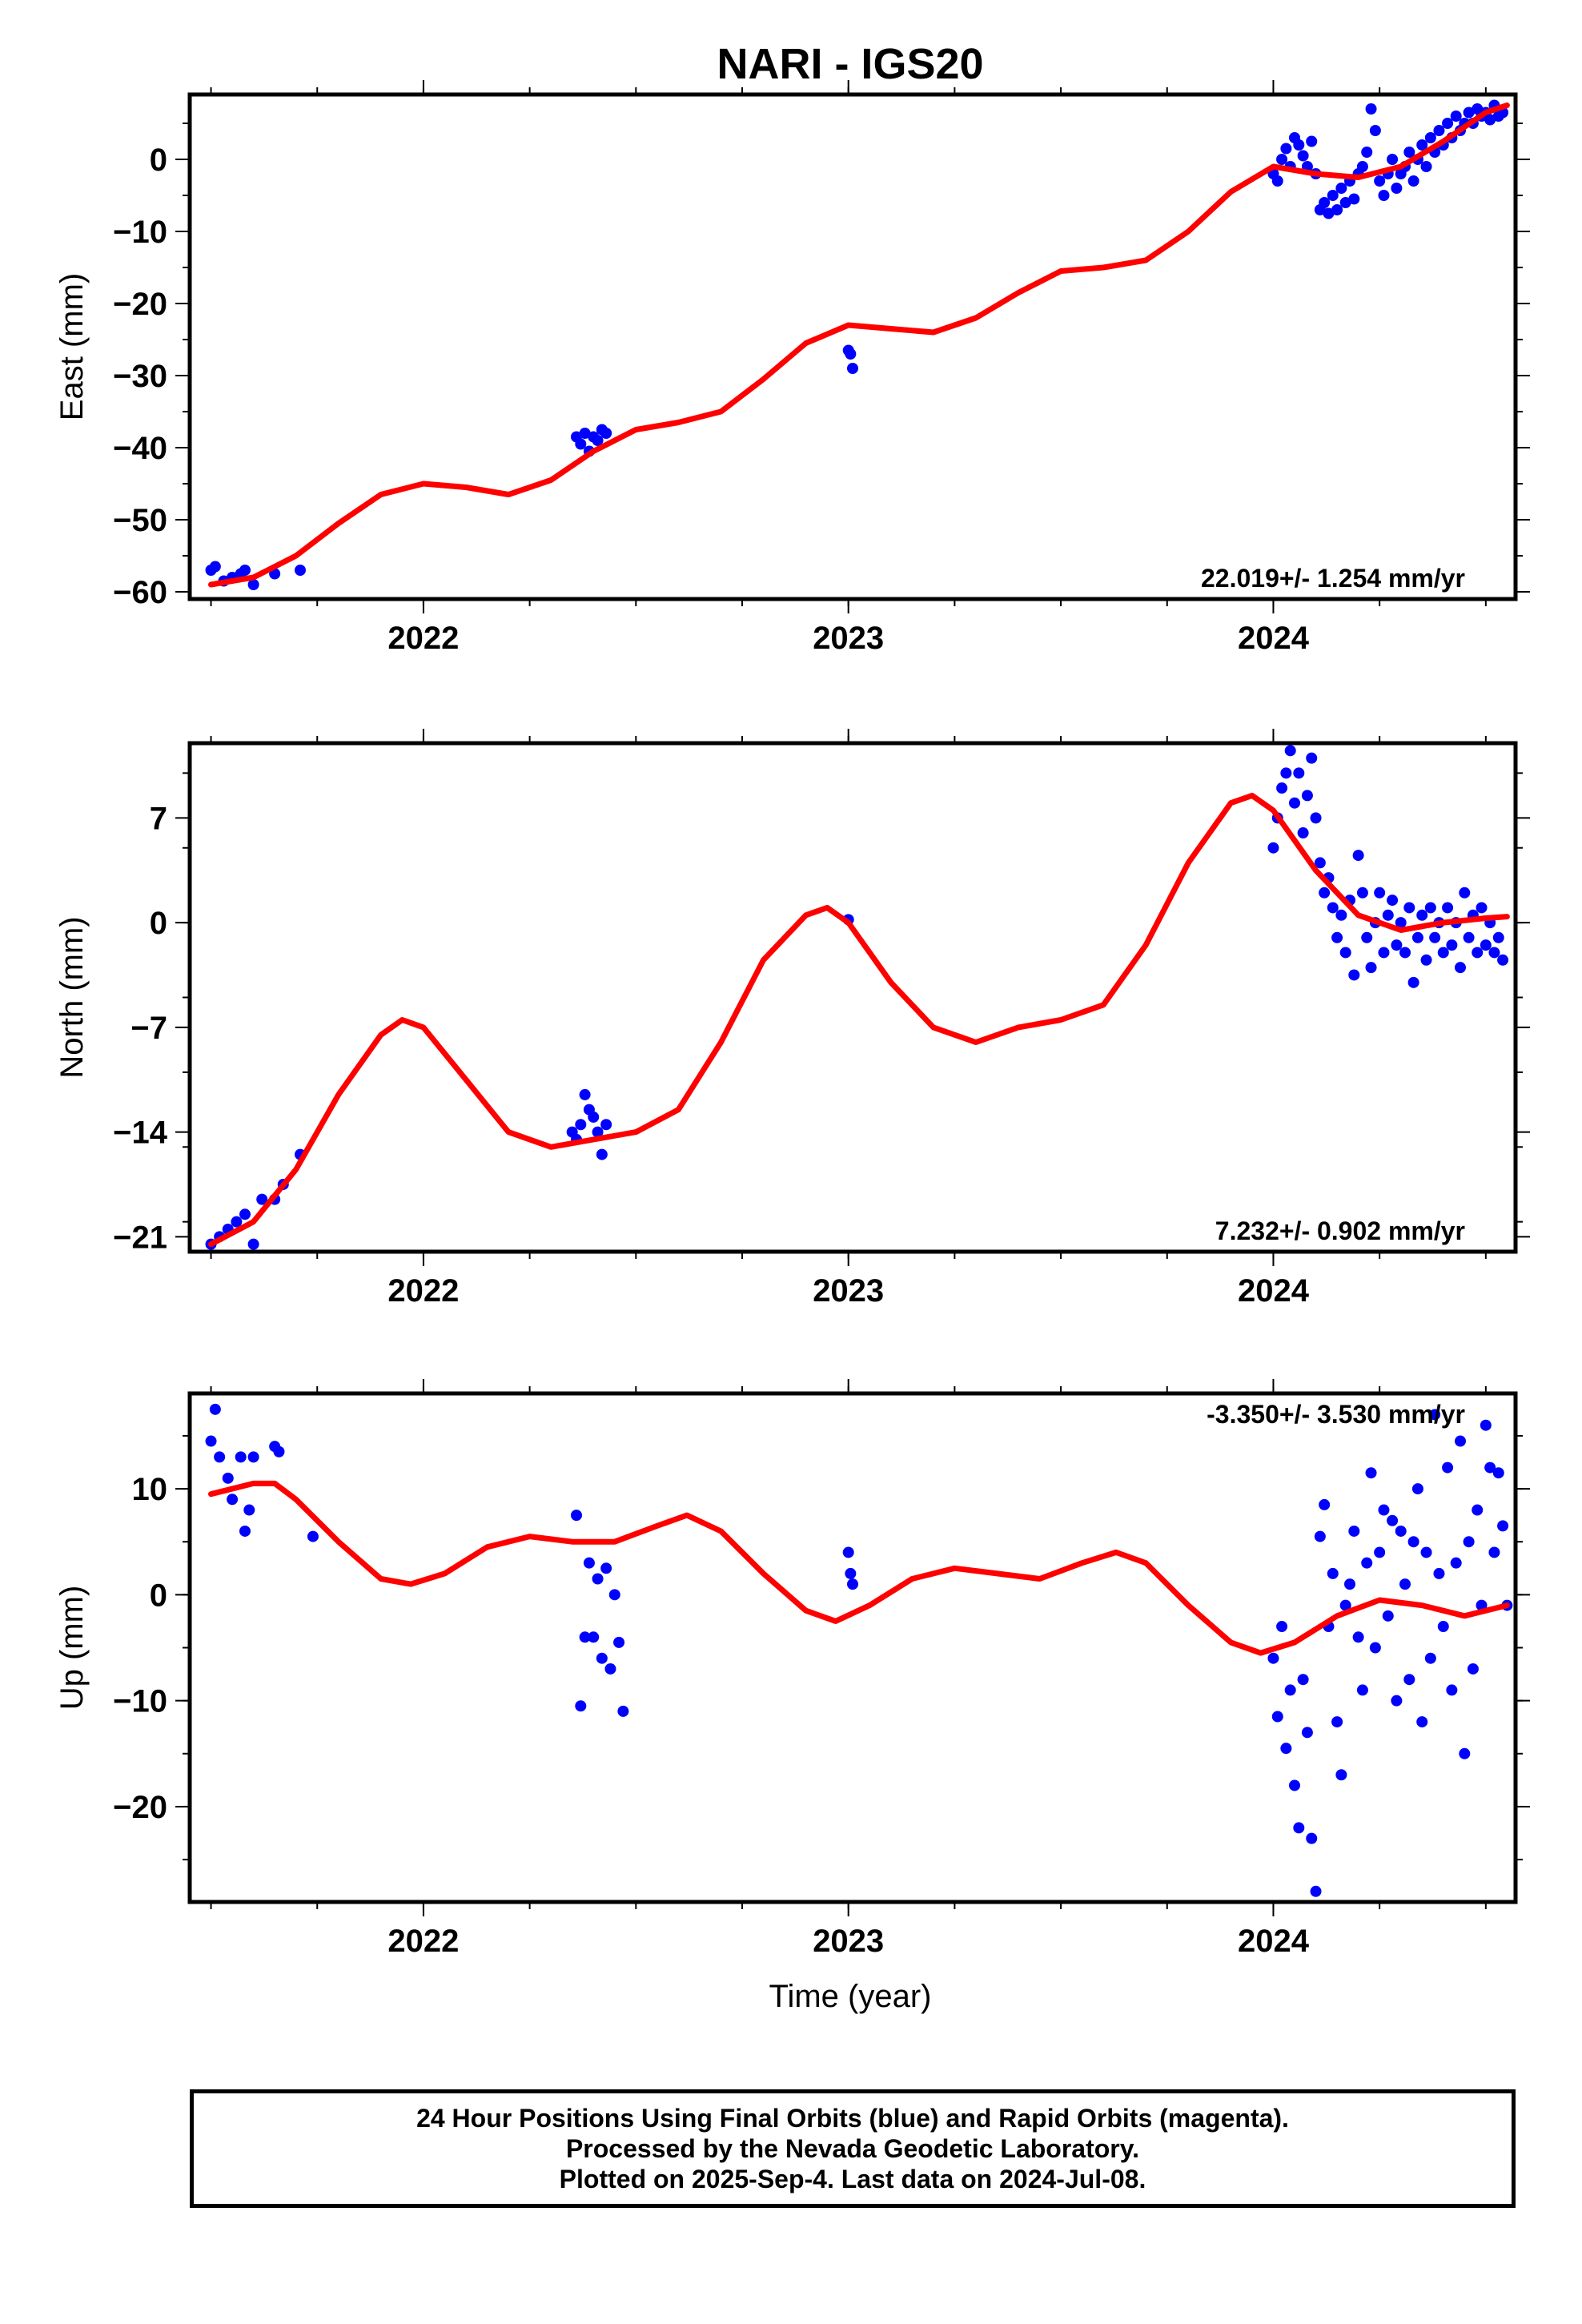  I want to click on x-tick-label: 2024, so click(1274, 1291).